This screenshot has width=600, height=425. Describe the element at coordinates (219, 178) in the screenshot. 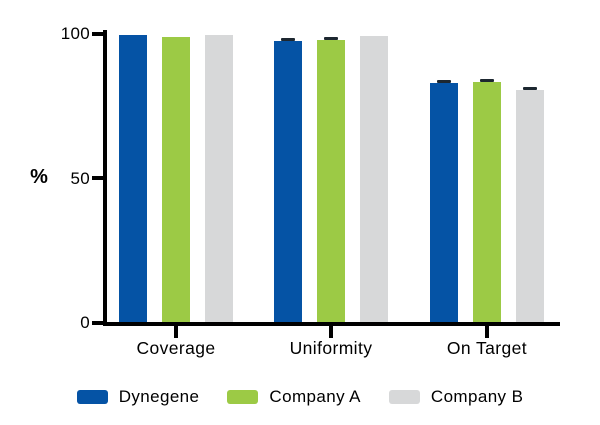

I see `bar-company-b-coverage` at that location.